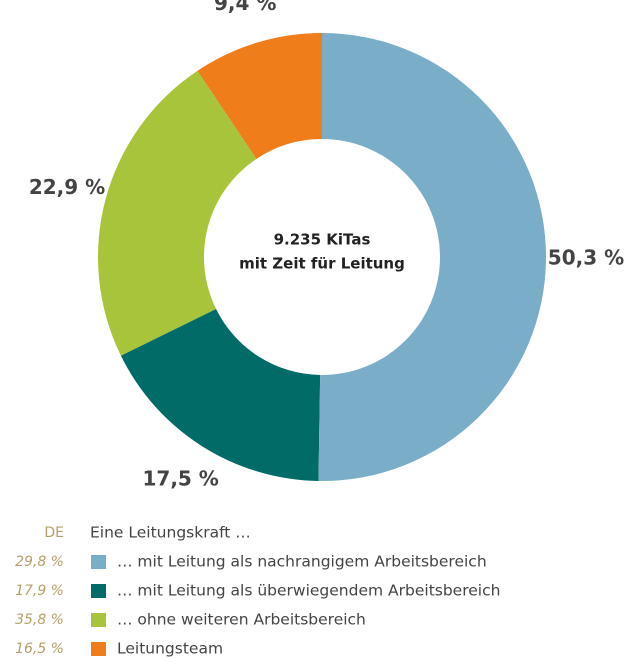  I want to click on comparison-header: DE, so click(54, 533).